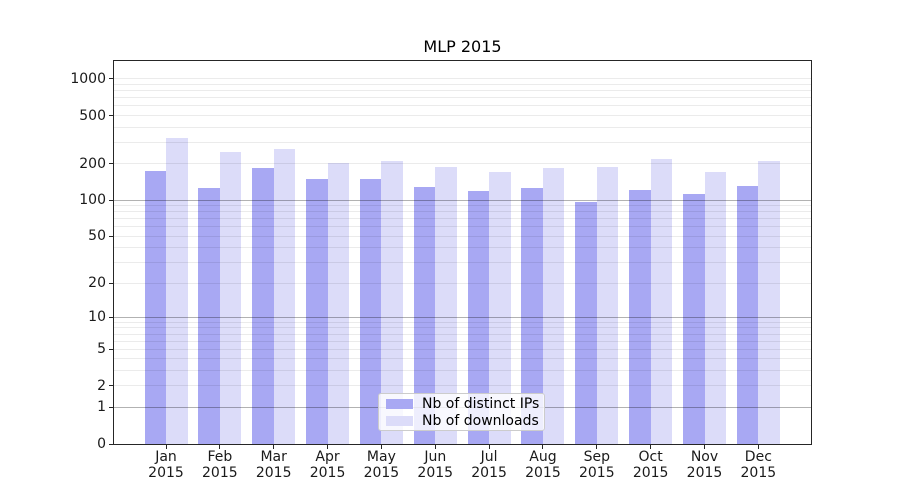 The height and width of the screenshot is (500, 900). I want to click on x-tick-label-feb: Feb 2015, so click(220, 465).